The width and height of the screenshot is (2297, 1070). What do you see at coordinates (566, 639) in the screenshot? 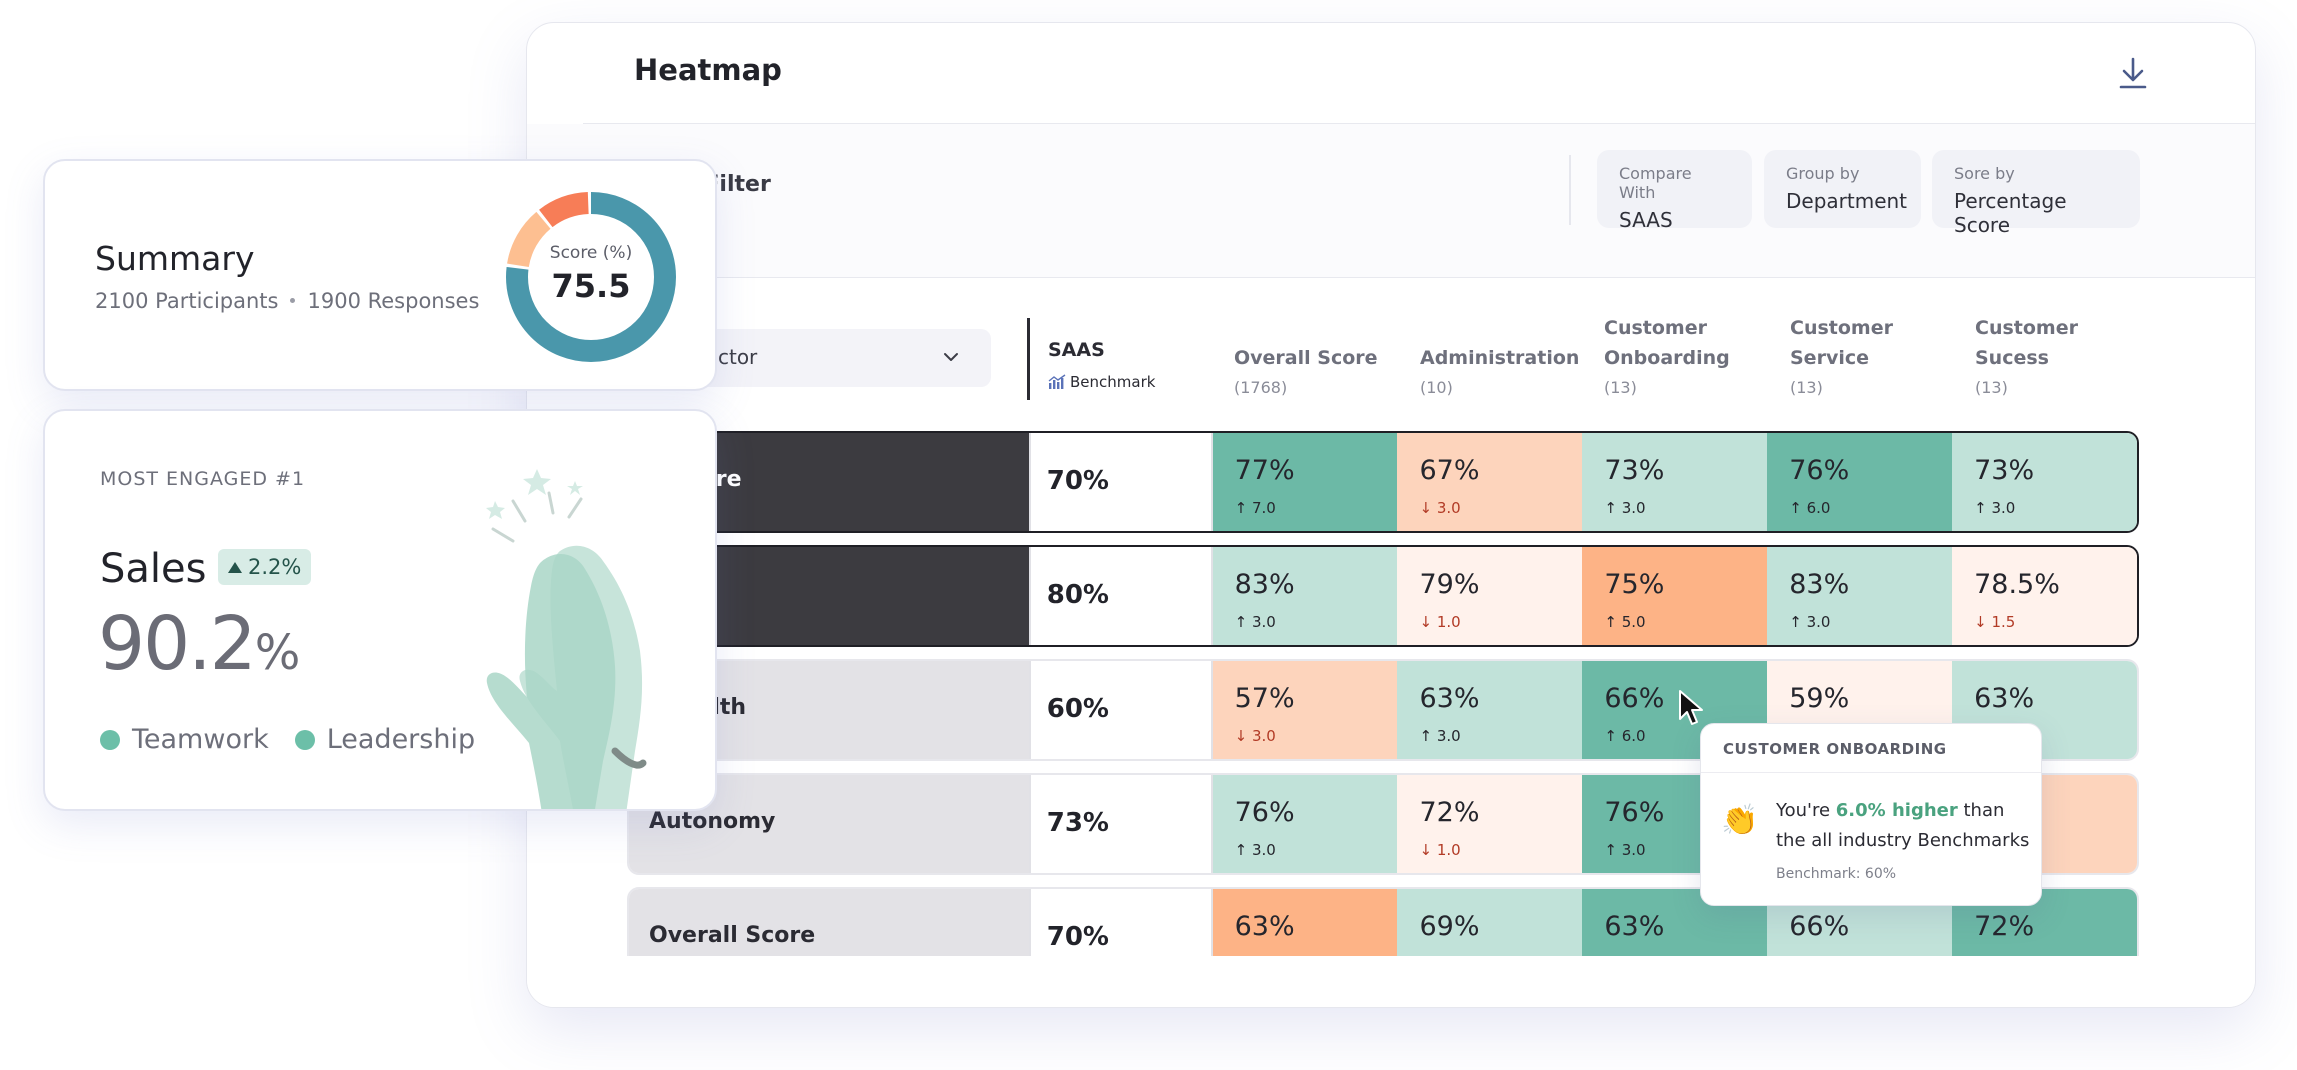
I see `high-five-hands-illustration` at bounding box center [566, 639].